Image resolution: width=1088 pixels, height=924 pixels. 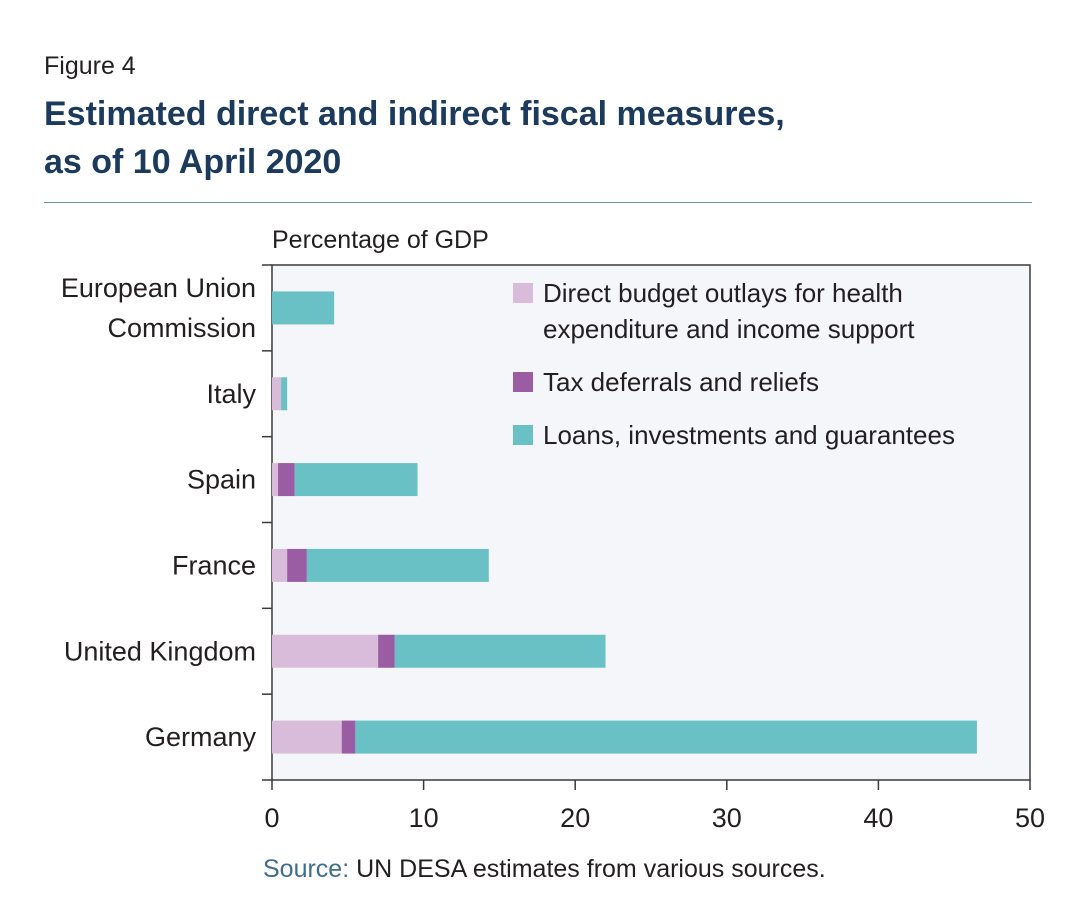 What do you see at coordinates (201, 737) in the screenshot?
I see `category-label: Germany` at bounding box center [201, 737].